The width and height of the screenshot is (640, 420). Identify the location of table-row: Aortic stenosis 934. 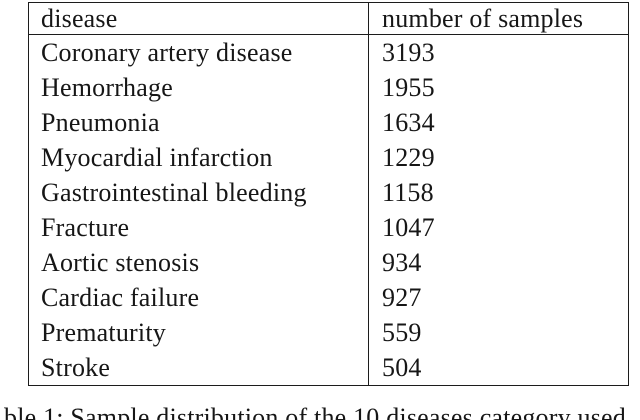
(328, 262).